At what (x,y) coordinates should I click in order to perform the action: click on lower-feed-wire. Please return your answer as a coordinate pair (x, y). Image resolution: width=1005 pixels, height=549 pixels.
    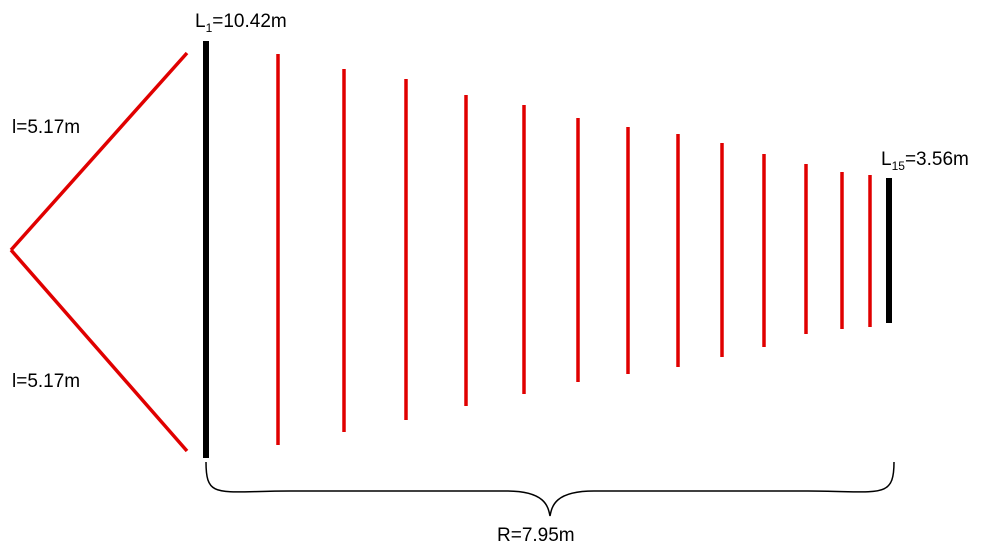
    Looking at the image, I should click on (99, 350).